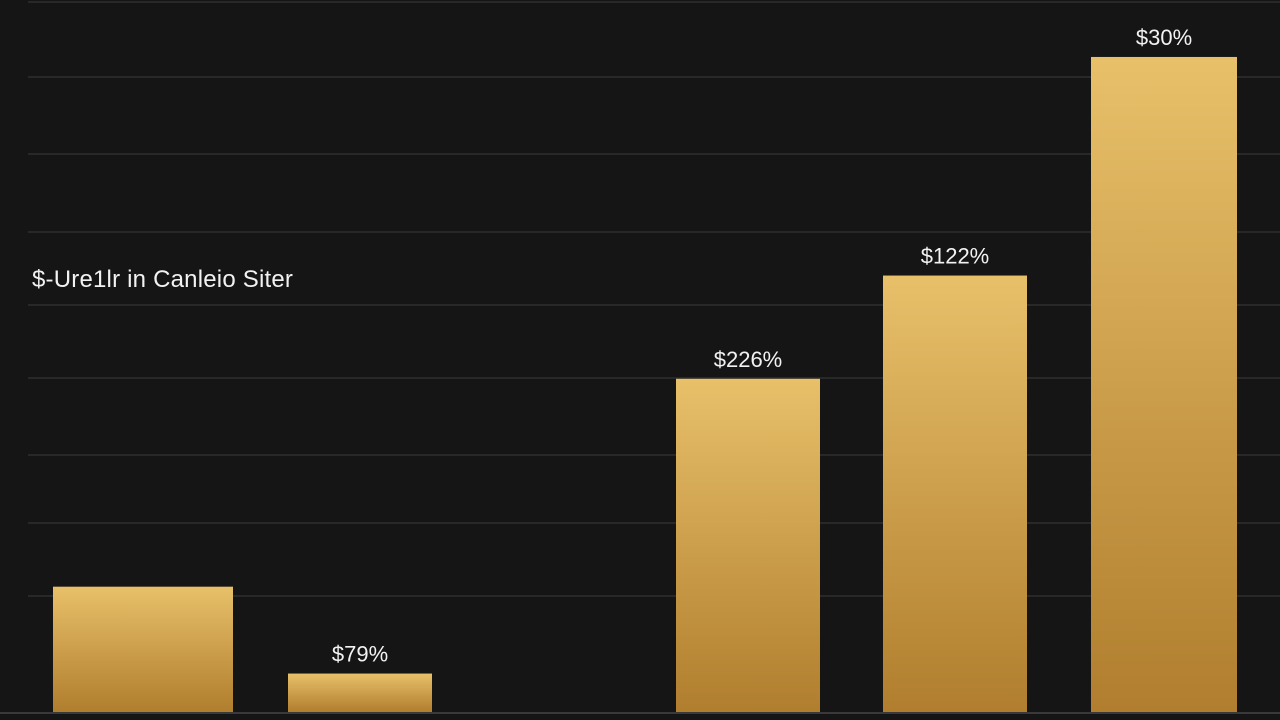  What do you see at coordinates (163, 279) in the screenshot?
I see `chart-title: $-Ure1lr in Canleio Siter` at bounding box center [163, 279].